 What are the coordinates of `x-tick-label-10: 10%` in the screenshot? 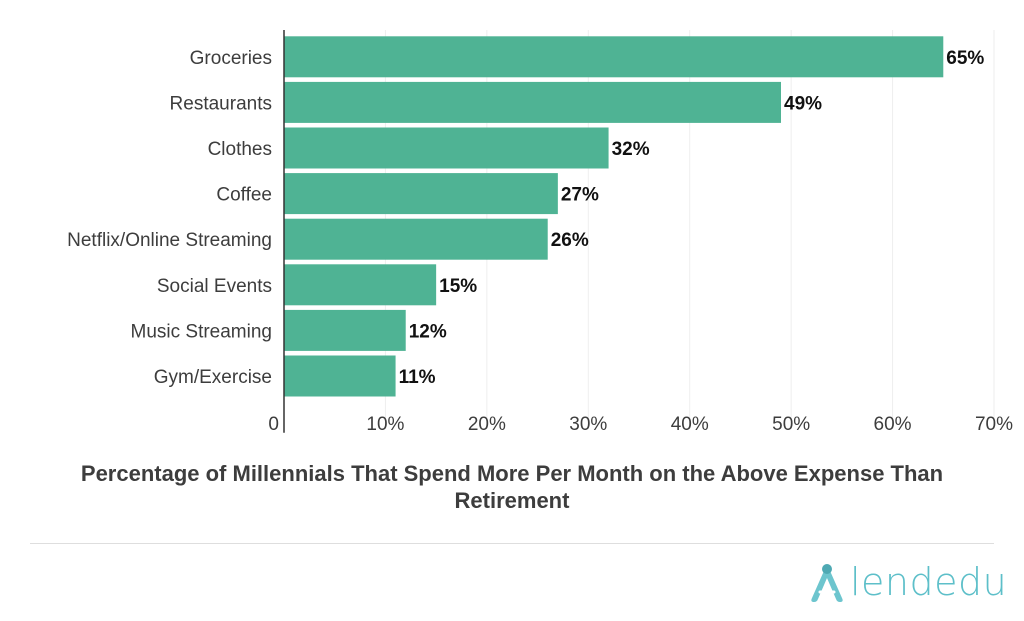 It's located at (385, 424).